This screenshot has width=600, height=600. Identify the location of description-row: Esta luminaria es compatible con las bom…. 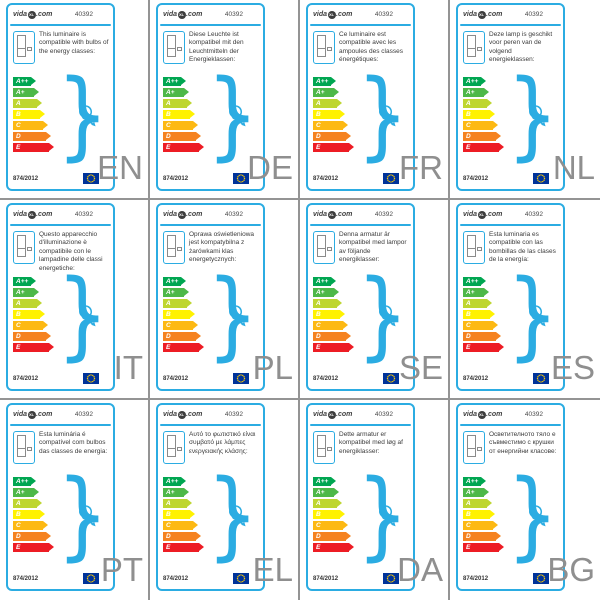
(510, 249).